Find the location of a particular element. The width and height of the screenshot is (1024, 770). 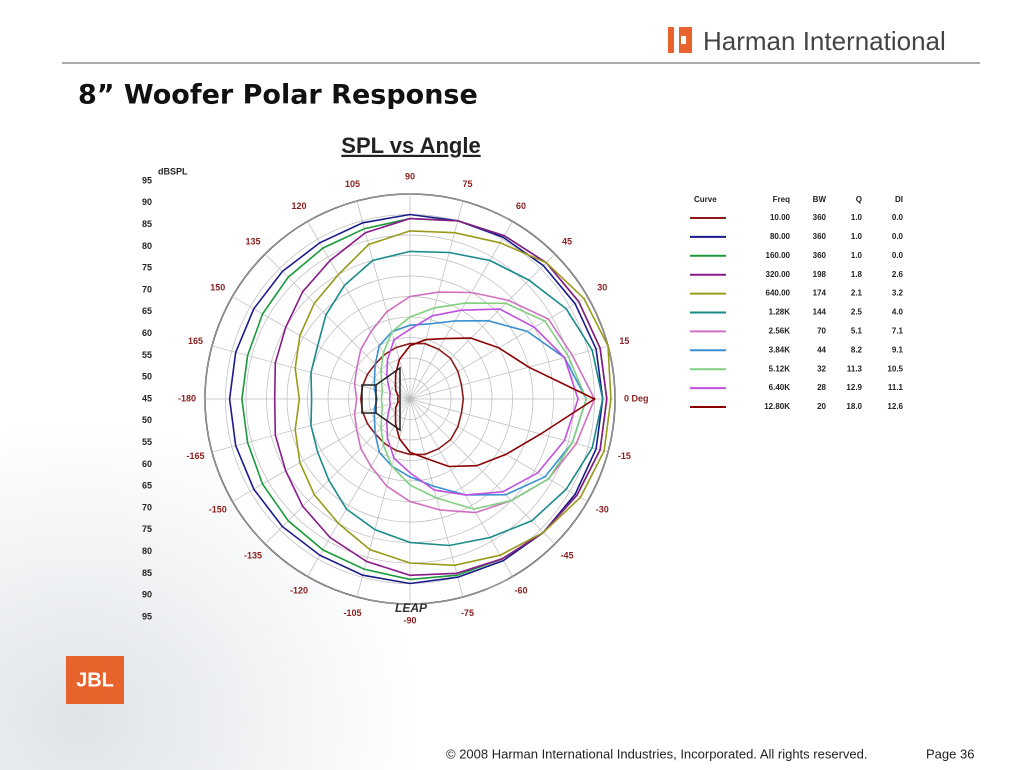

theta-tick-label: -75 is located at coordinates (467, 613).